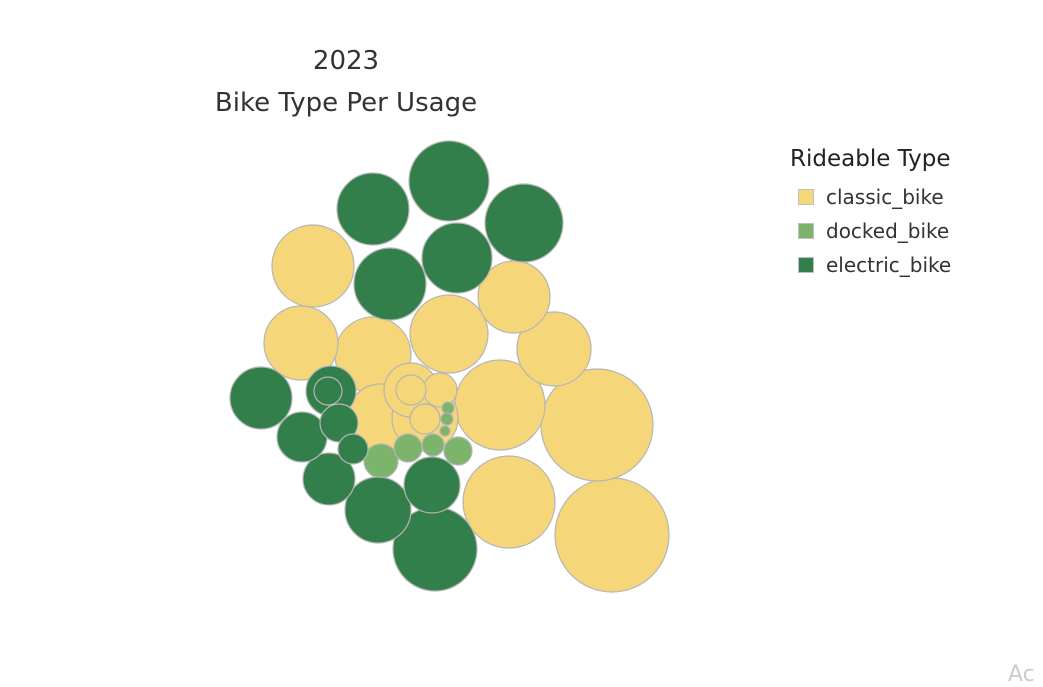 The height and width of the screenshot is (687, 1043). I want to click on legend-title: Rideable Type, so click(870, 159).